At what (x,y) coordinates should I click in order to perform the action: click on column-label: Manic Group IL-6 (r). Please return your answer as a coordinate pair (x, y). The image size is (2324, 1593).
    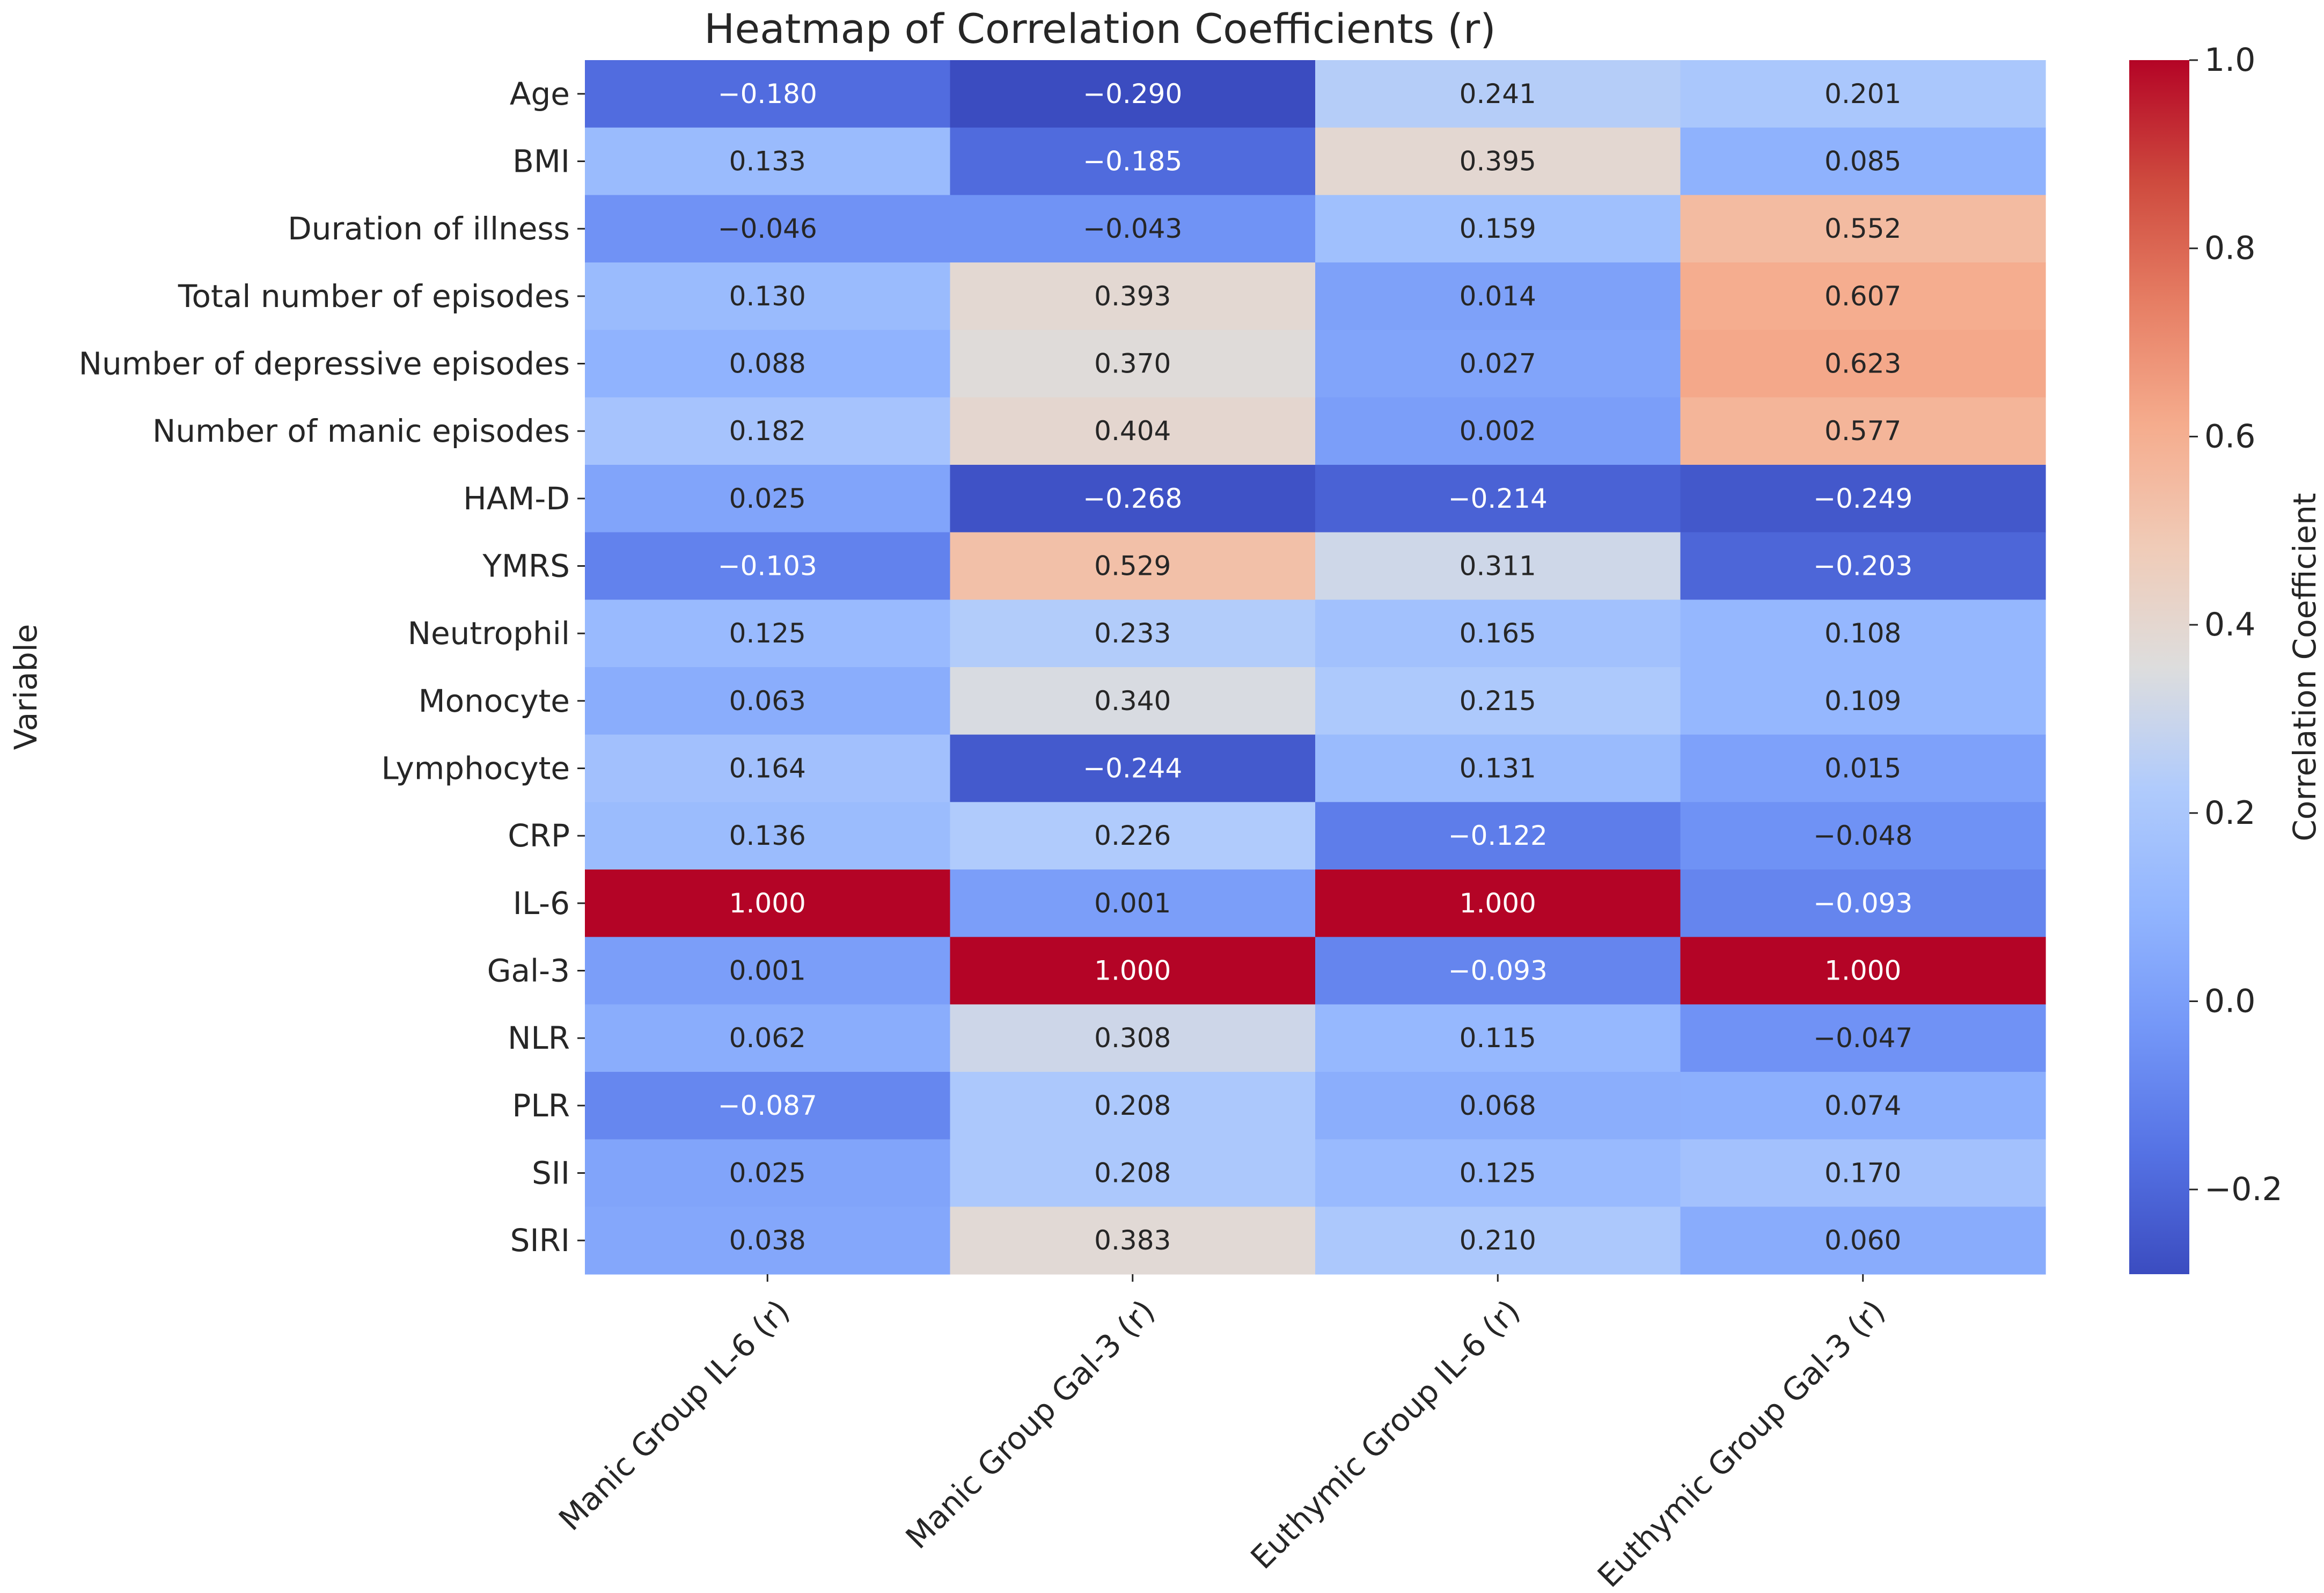
    Looking at the image, I should click on (674, 1414).